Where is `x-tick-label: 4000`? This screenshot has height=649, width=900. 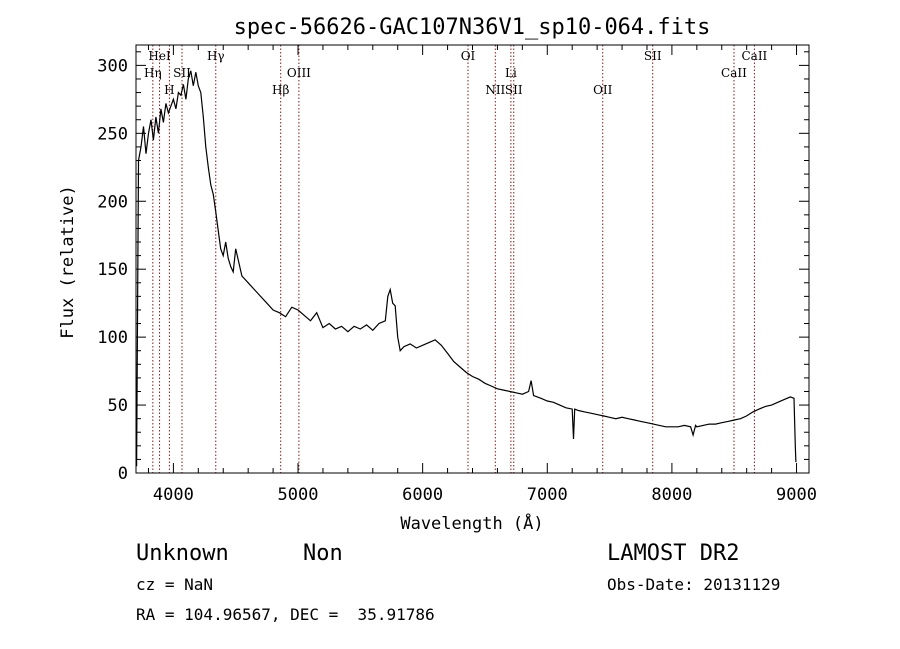 x-tick-label: 4000 is located at coordinates (173, 495).